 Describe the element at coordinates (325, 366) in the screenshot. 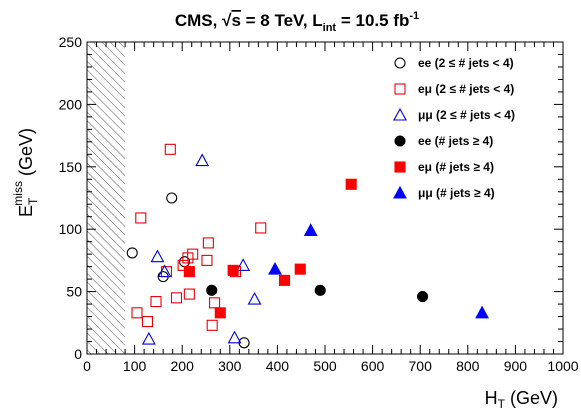

I see `x-tick-label: 500` at that location.